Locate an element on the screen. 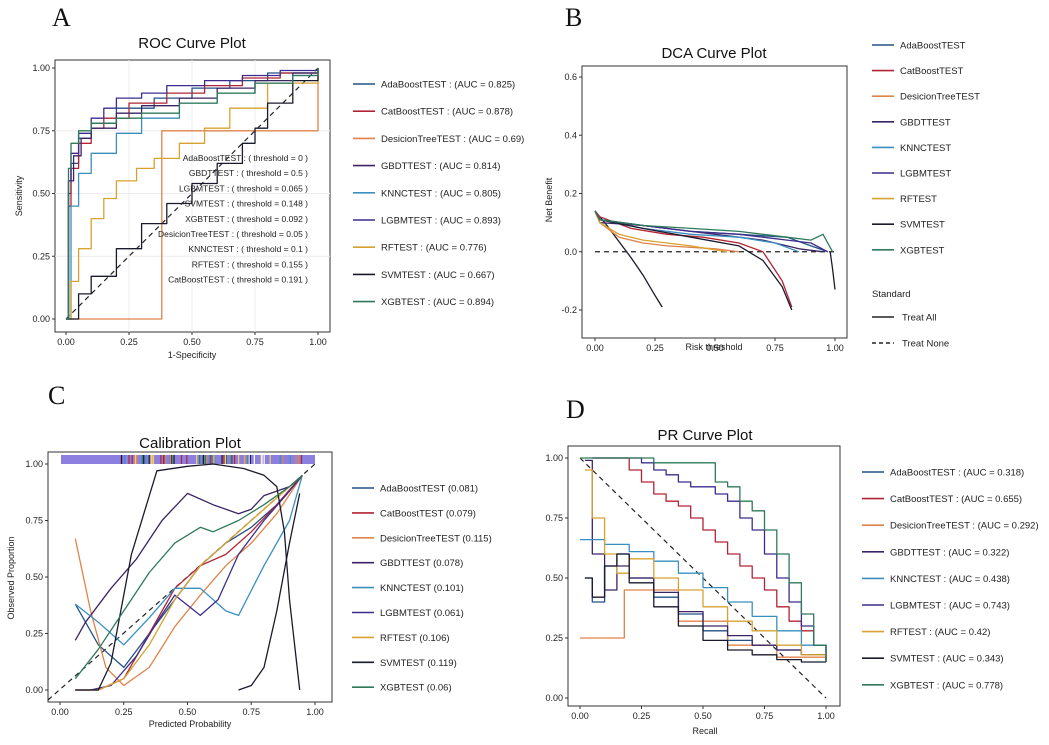  legend-label: LGBMTEST : (AUC = 0.893) is located at coordinates (441, 221).